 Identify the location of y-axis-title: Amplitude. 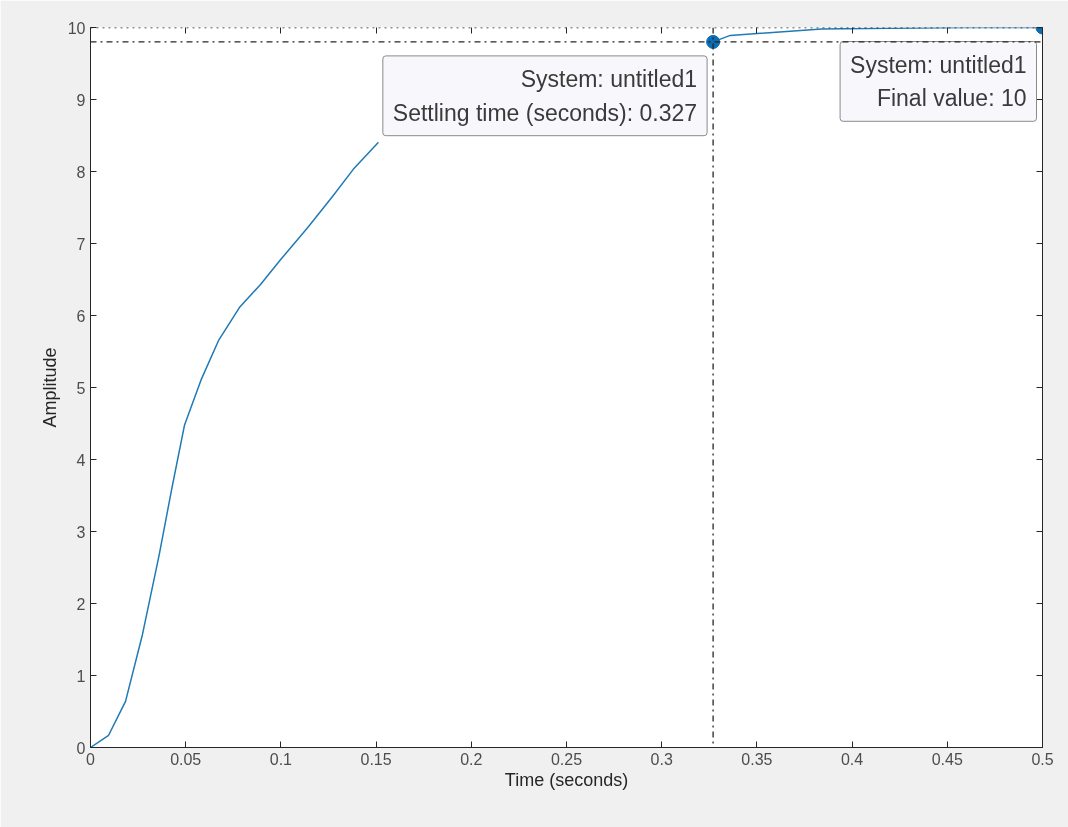
(49, 387).